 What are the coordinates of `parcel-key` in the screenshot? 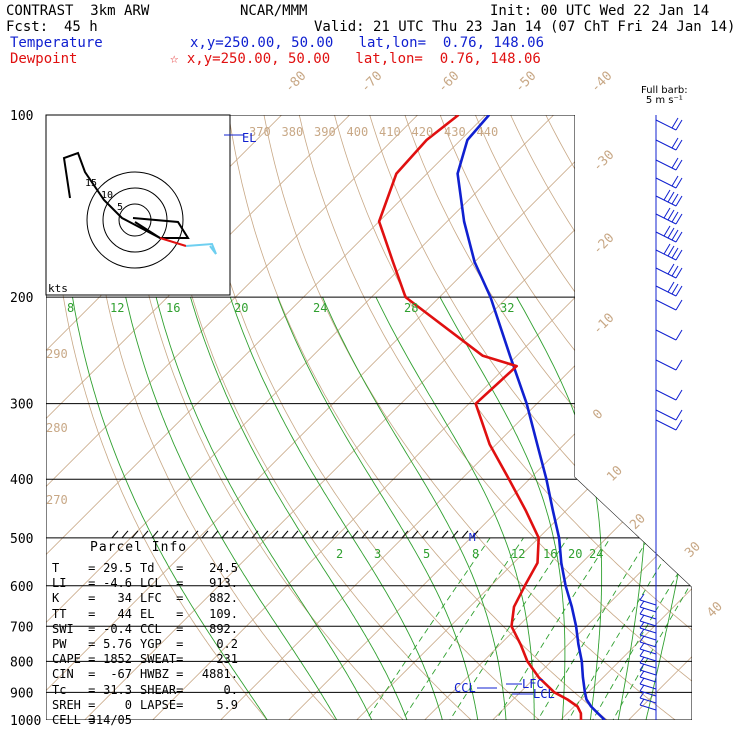 It's located at (161, 720).